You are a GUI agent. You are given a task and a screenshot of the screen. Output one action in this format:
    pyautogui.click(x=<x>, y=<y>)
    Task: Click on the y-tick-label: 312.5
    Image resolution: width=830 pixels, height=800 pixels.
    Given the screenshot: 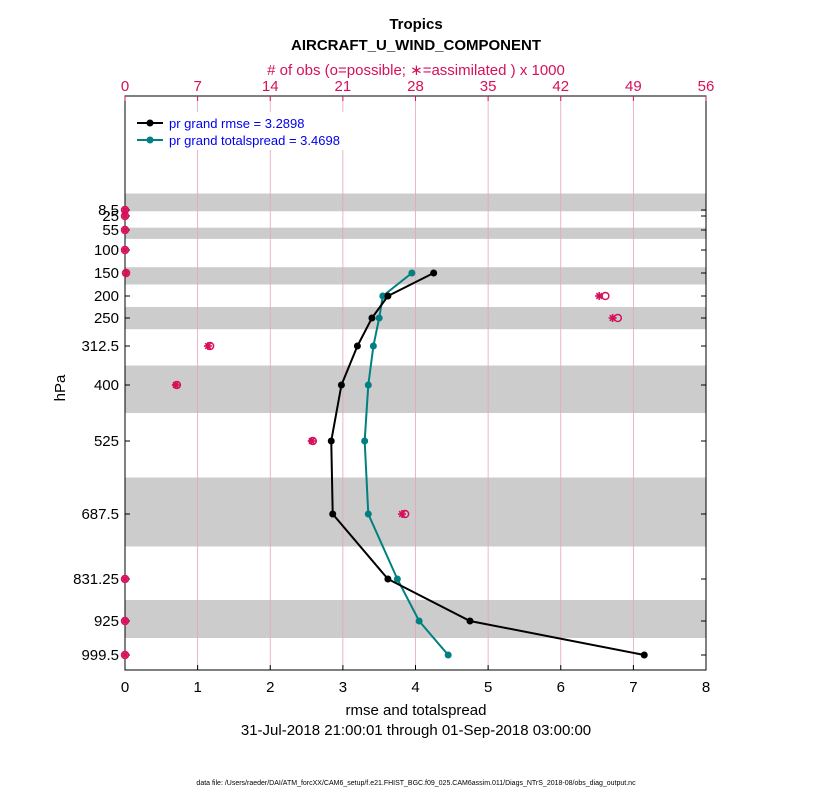 What is the action you would take?
    pyautogui.click(x=100, y=346)
    